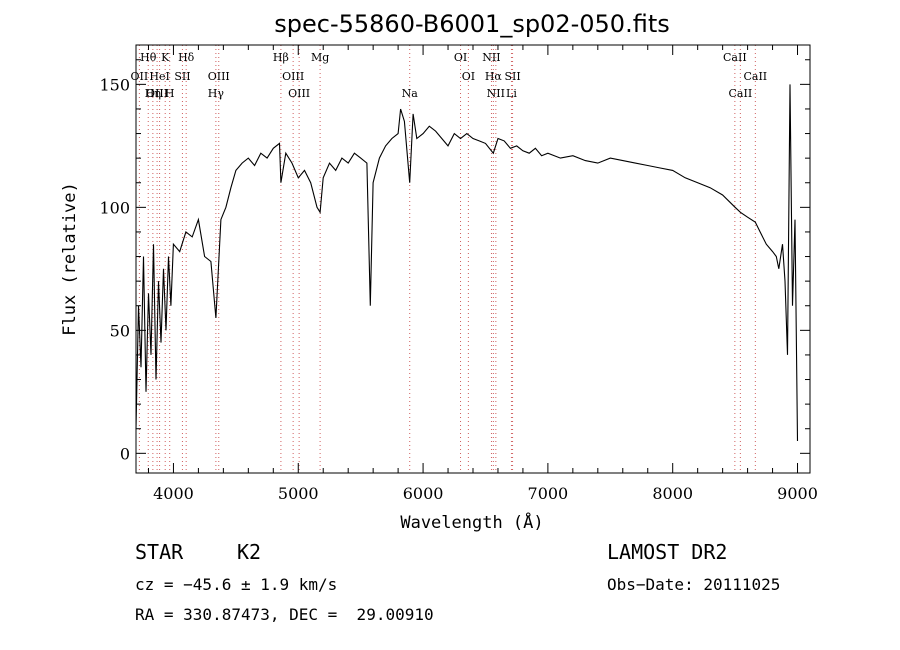  I want to click on spectral-line-label: OII, so click(140, 76).